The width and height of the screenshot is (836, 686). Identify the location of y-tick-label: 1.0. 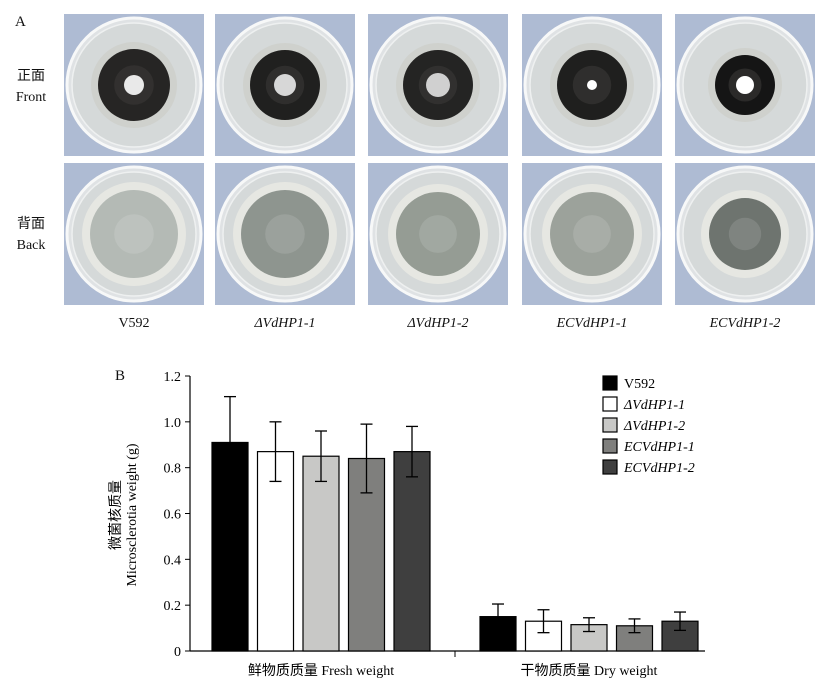
(173, 423).